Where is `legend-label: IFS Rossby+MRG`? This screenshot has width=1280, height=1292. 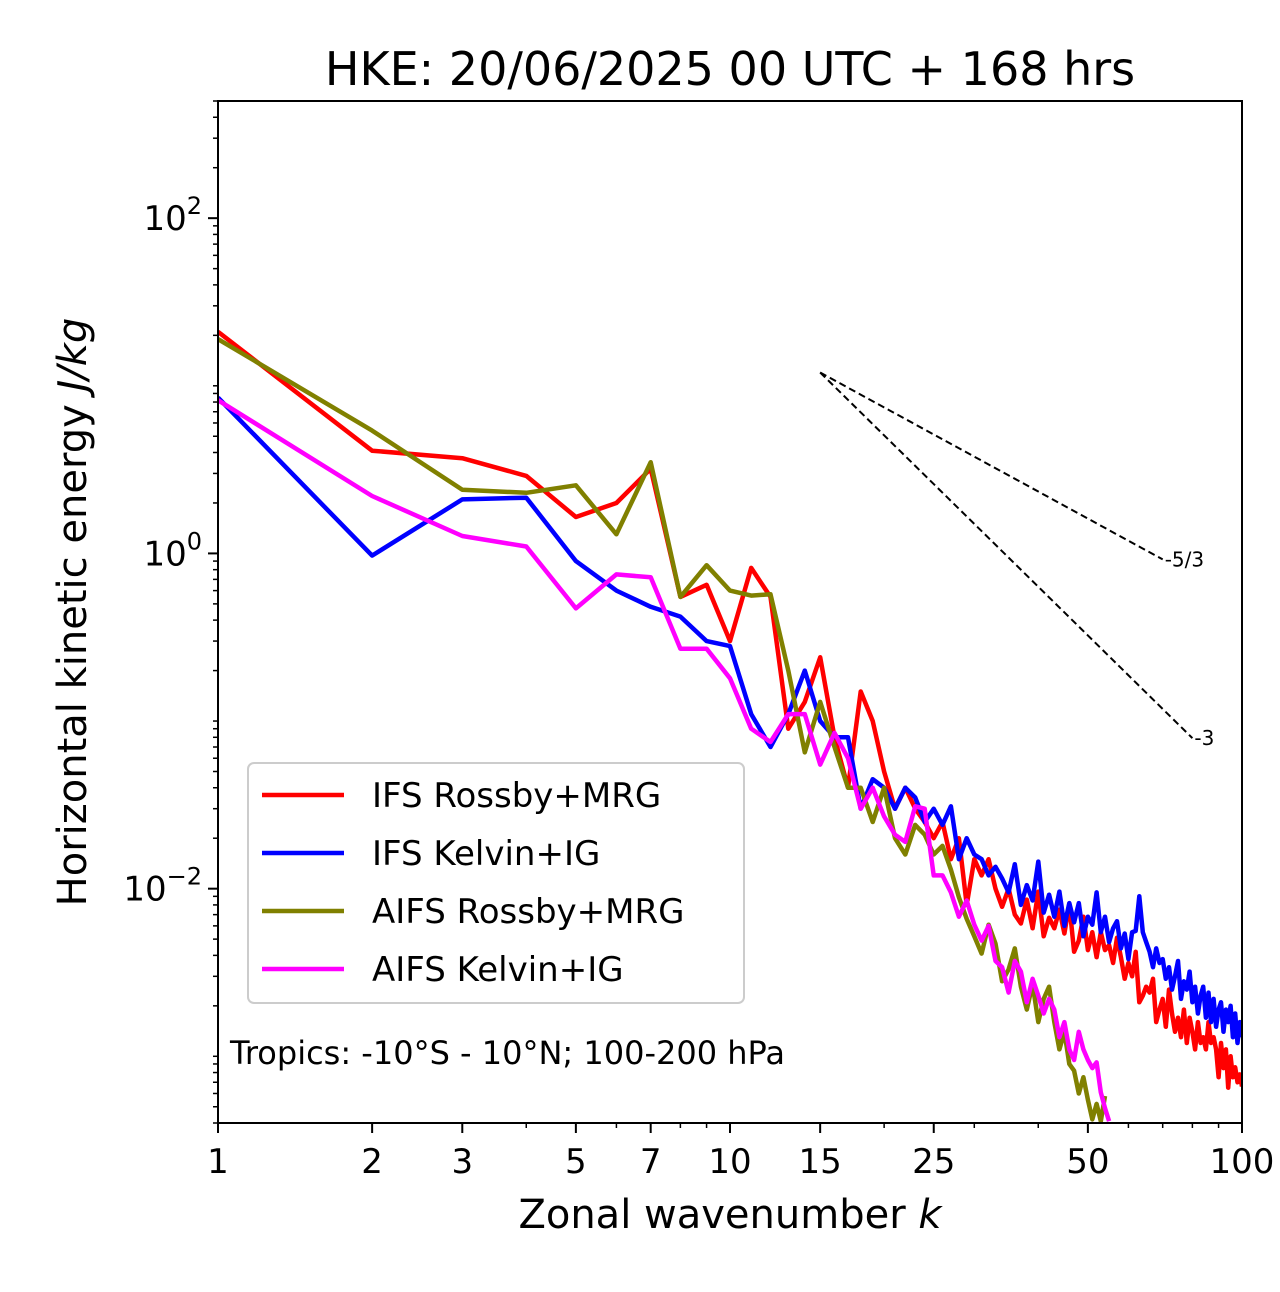
legend-label: IFS Rossby+MRG is located at coordinates (516, 796).